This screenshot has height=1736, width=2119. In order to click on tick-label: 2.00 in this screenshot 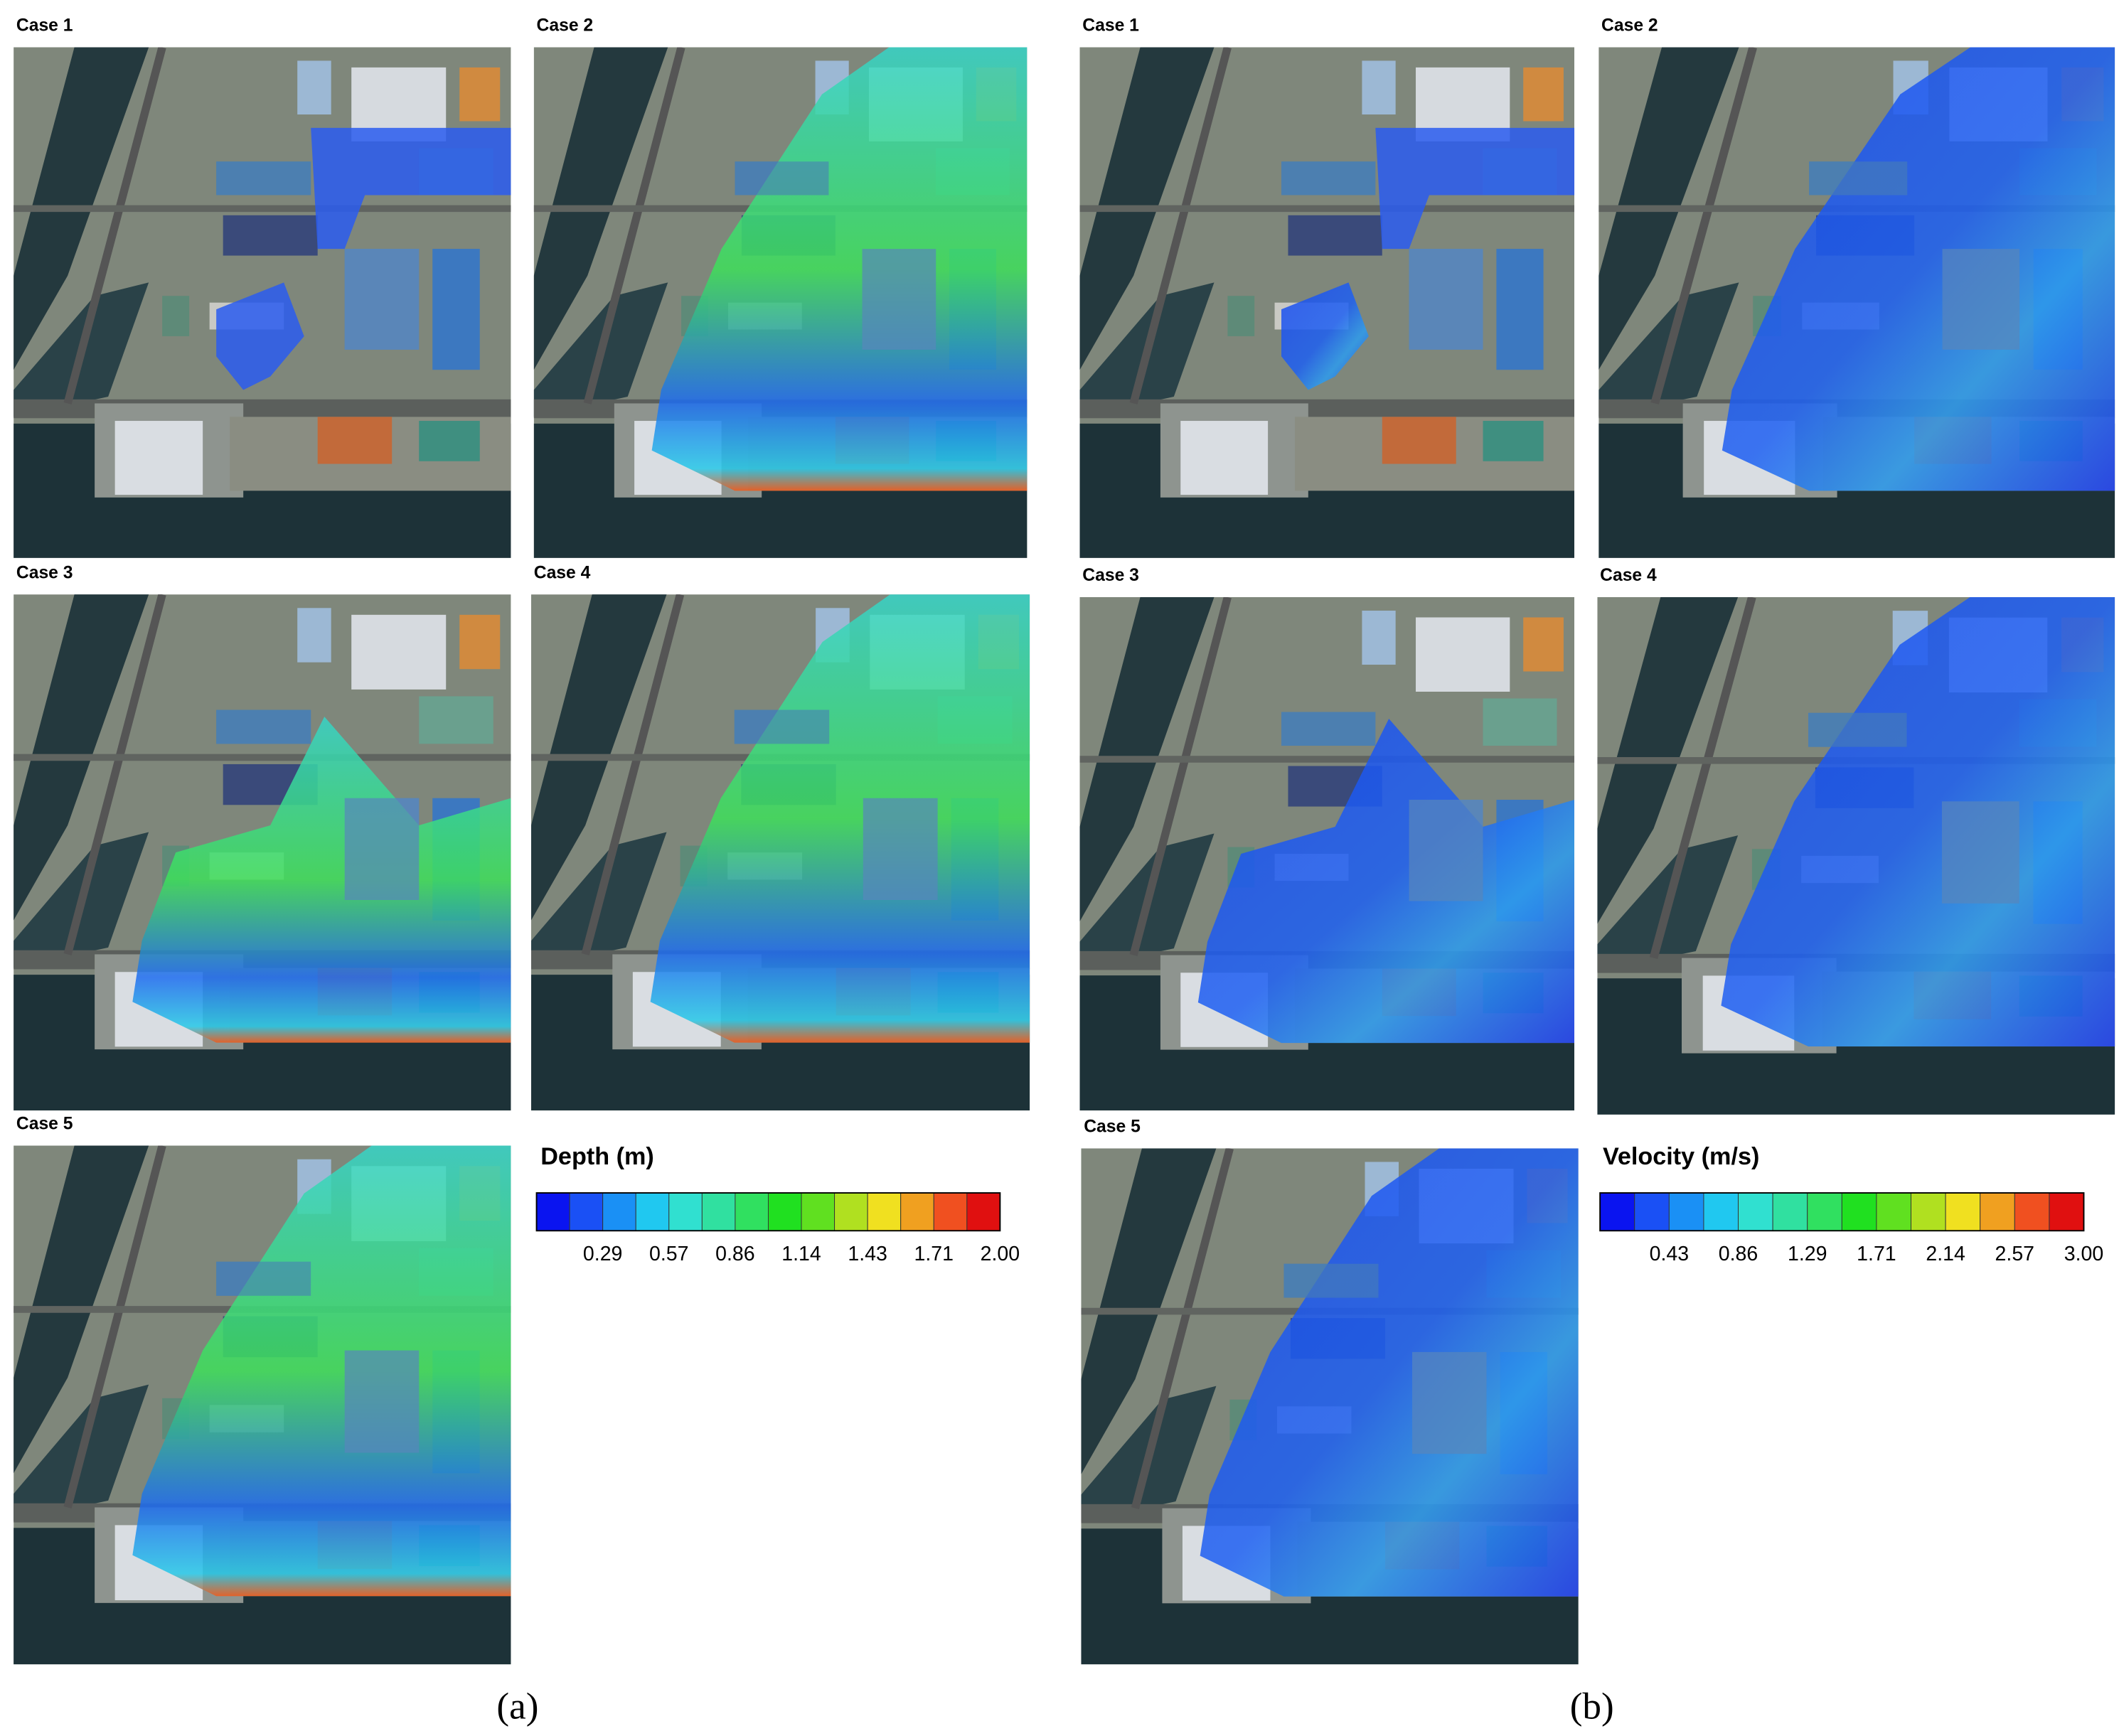, I will do `click(1001, 1254)`.